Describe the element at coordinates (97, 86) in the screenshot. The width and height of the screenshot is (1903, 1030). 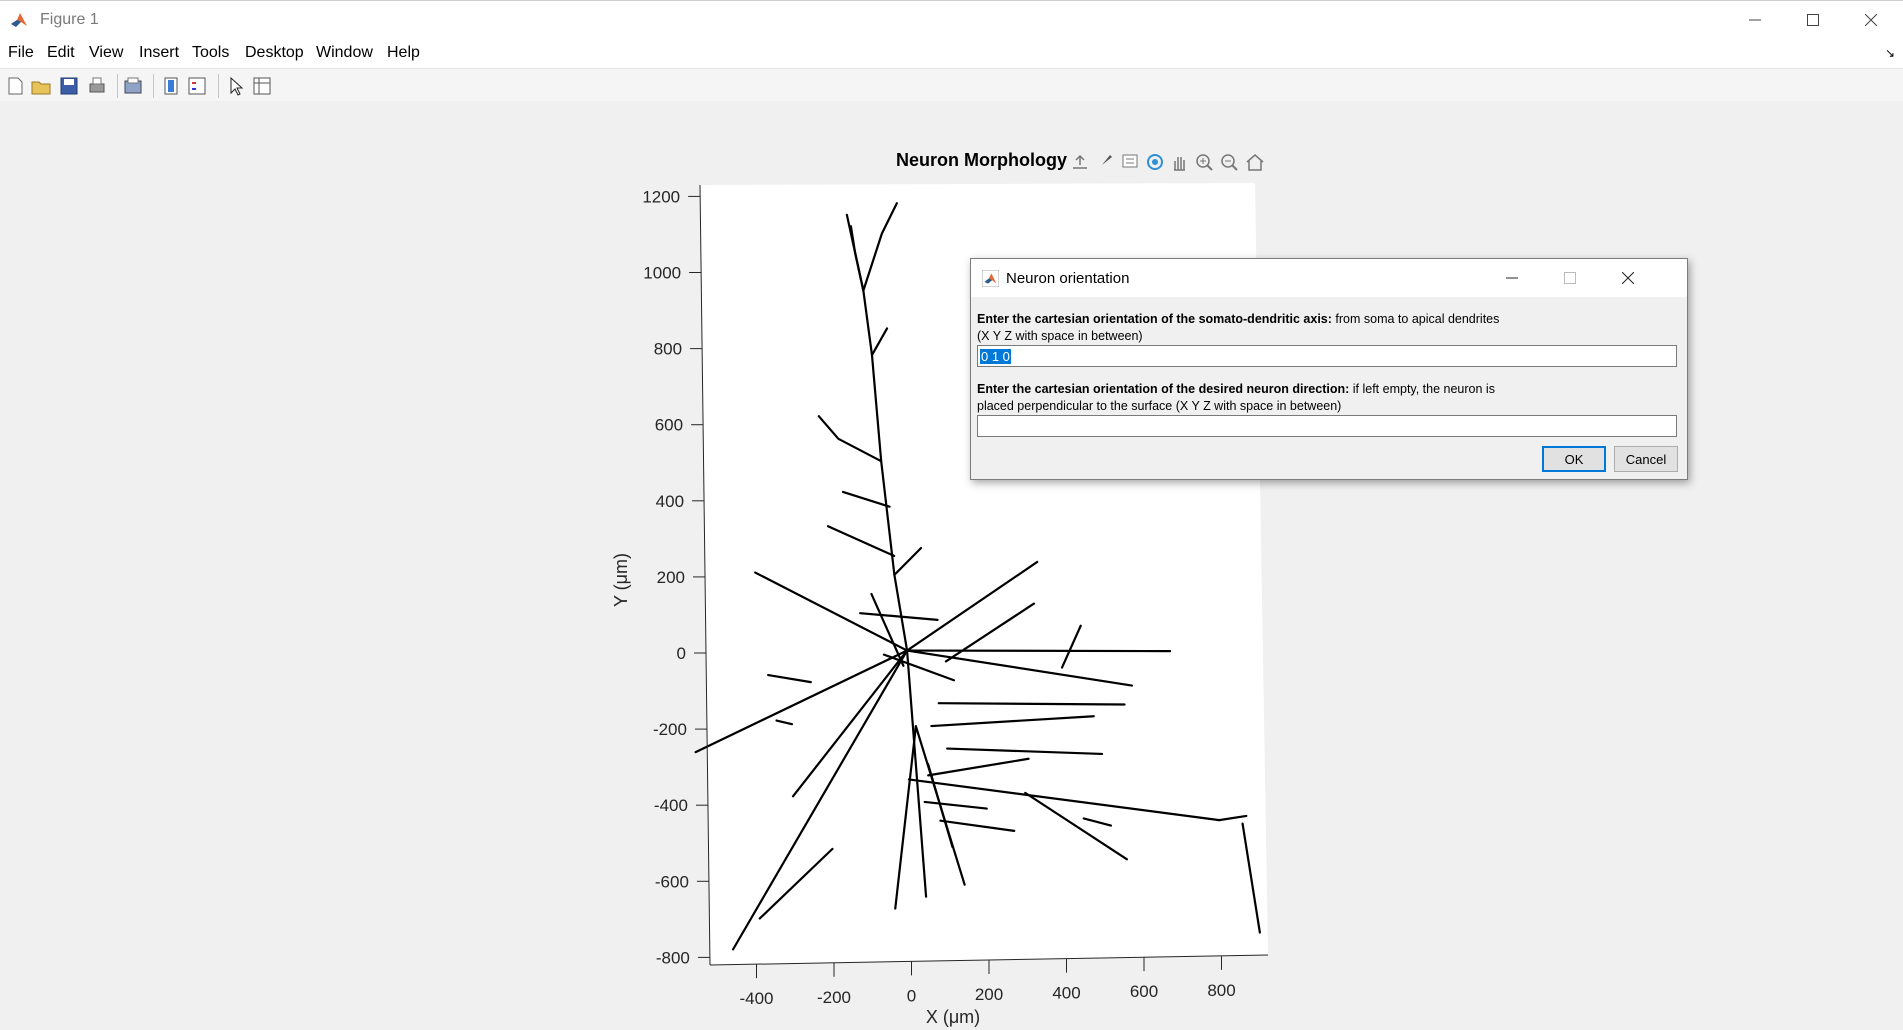
I see `print-icon` at that location.